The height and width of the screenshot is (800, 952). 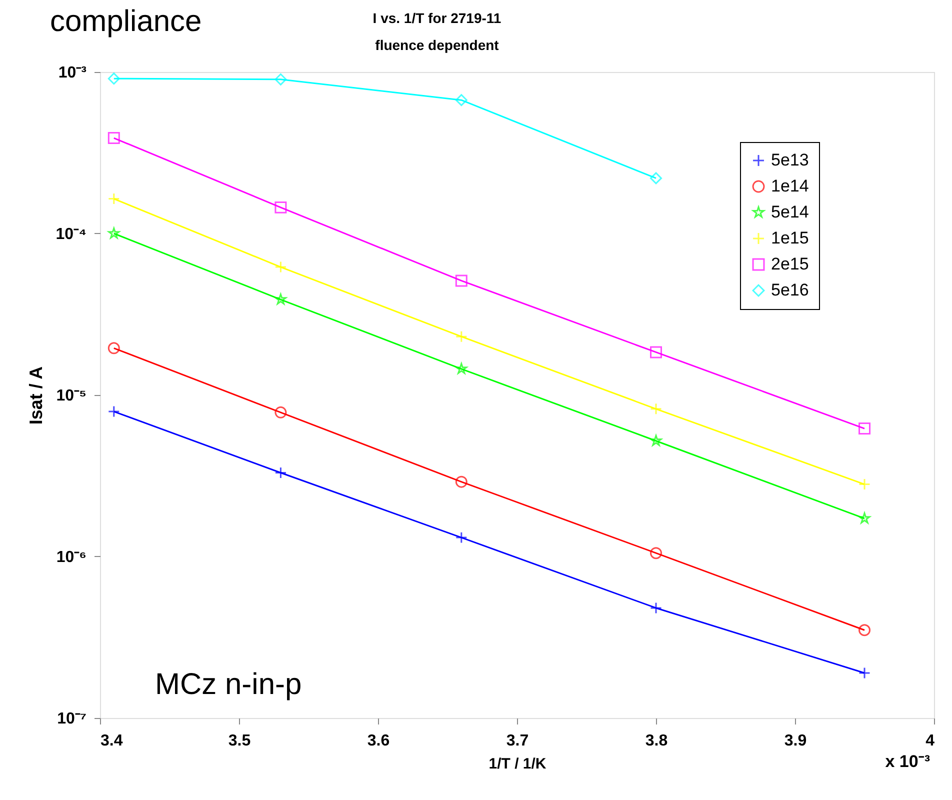 What do you see at coordinates (517, 741) in the screenshot?
I see `x-tick-label: 3.7` at bounding box center [517, 741].